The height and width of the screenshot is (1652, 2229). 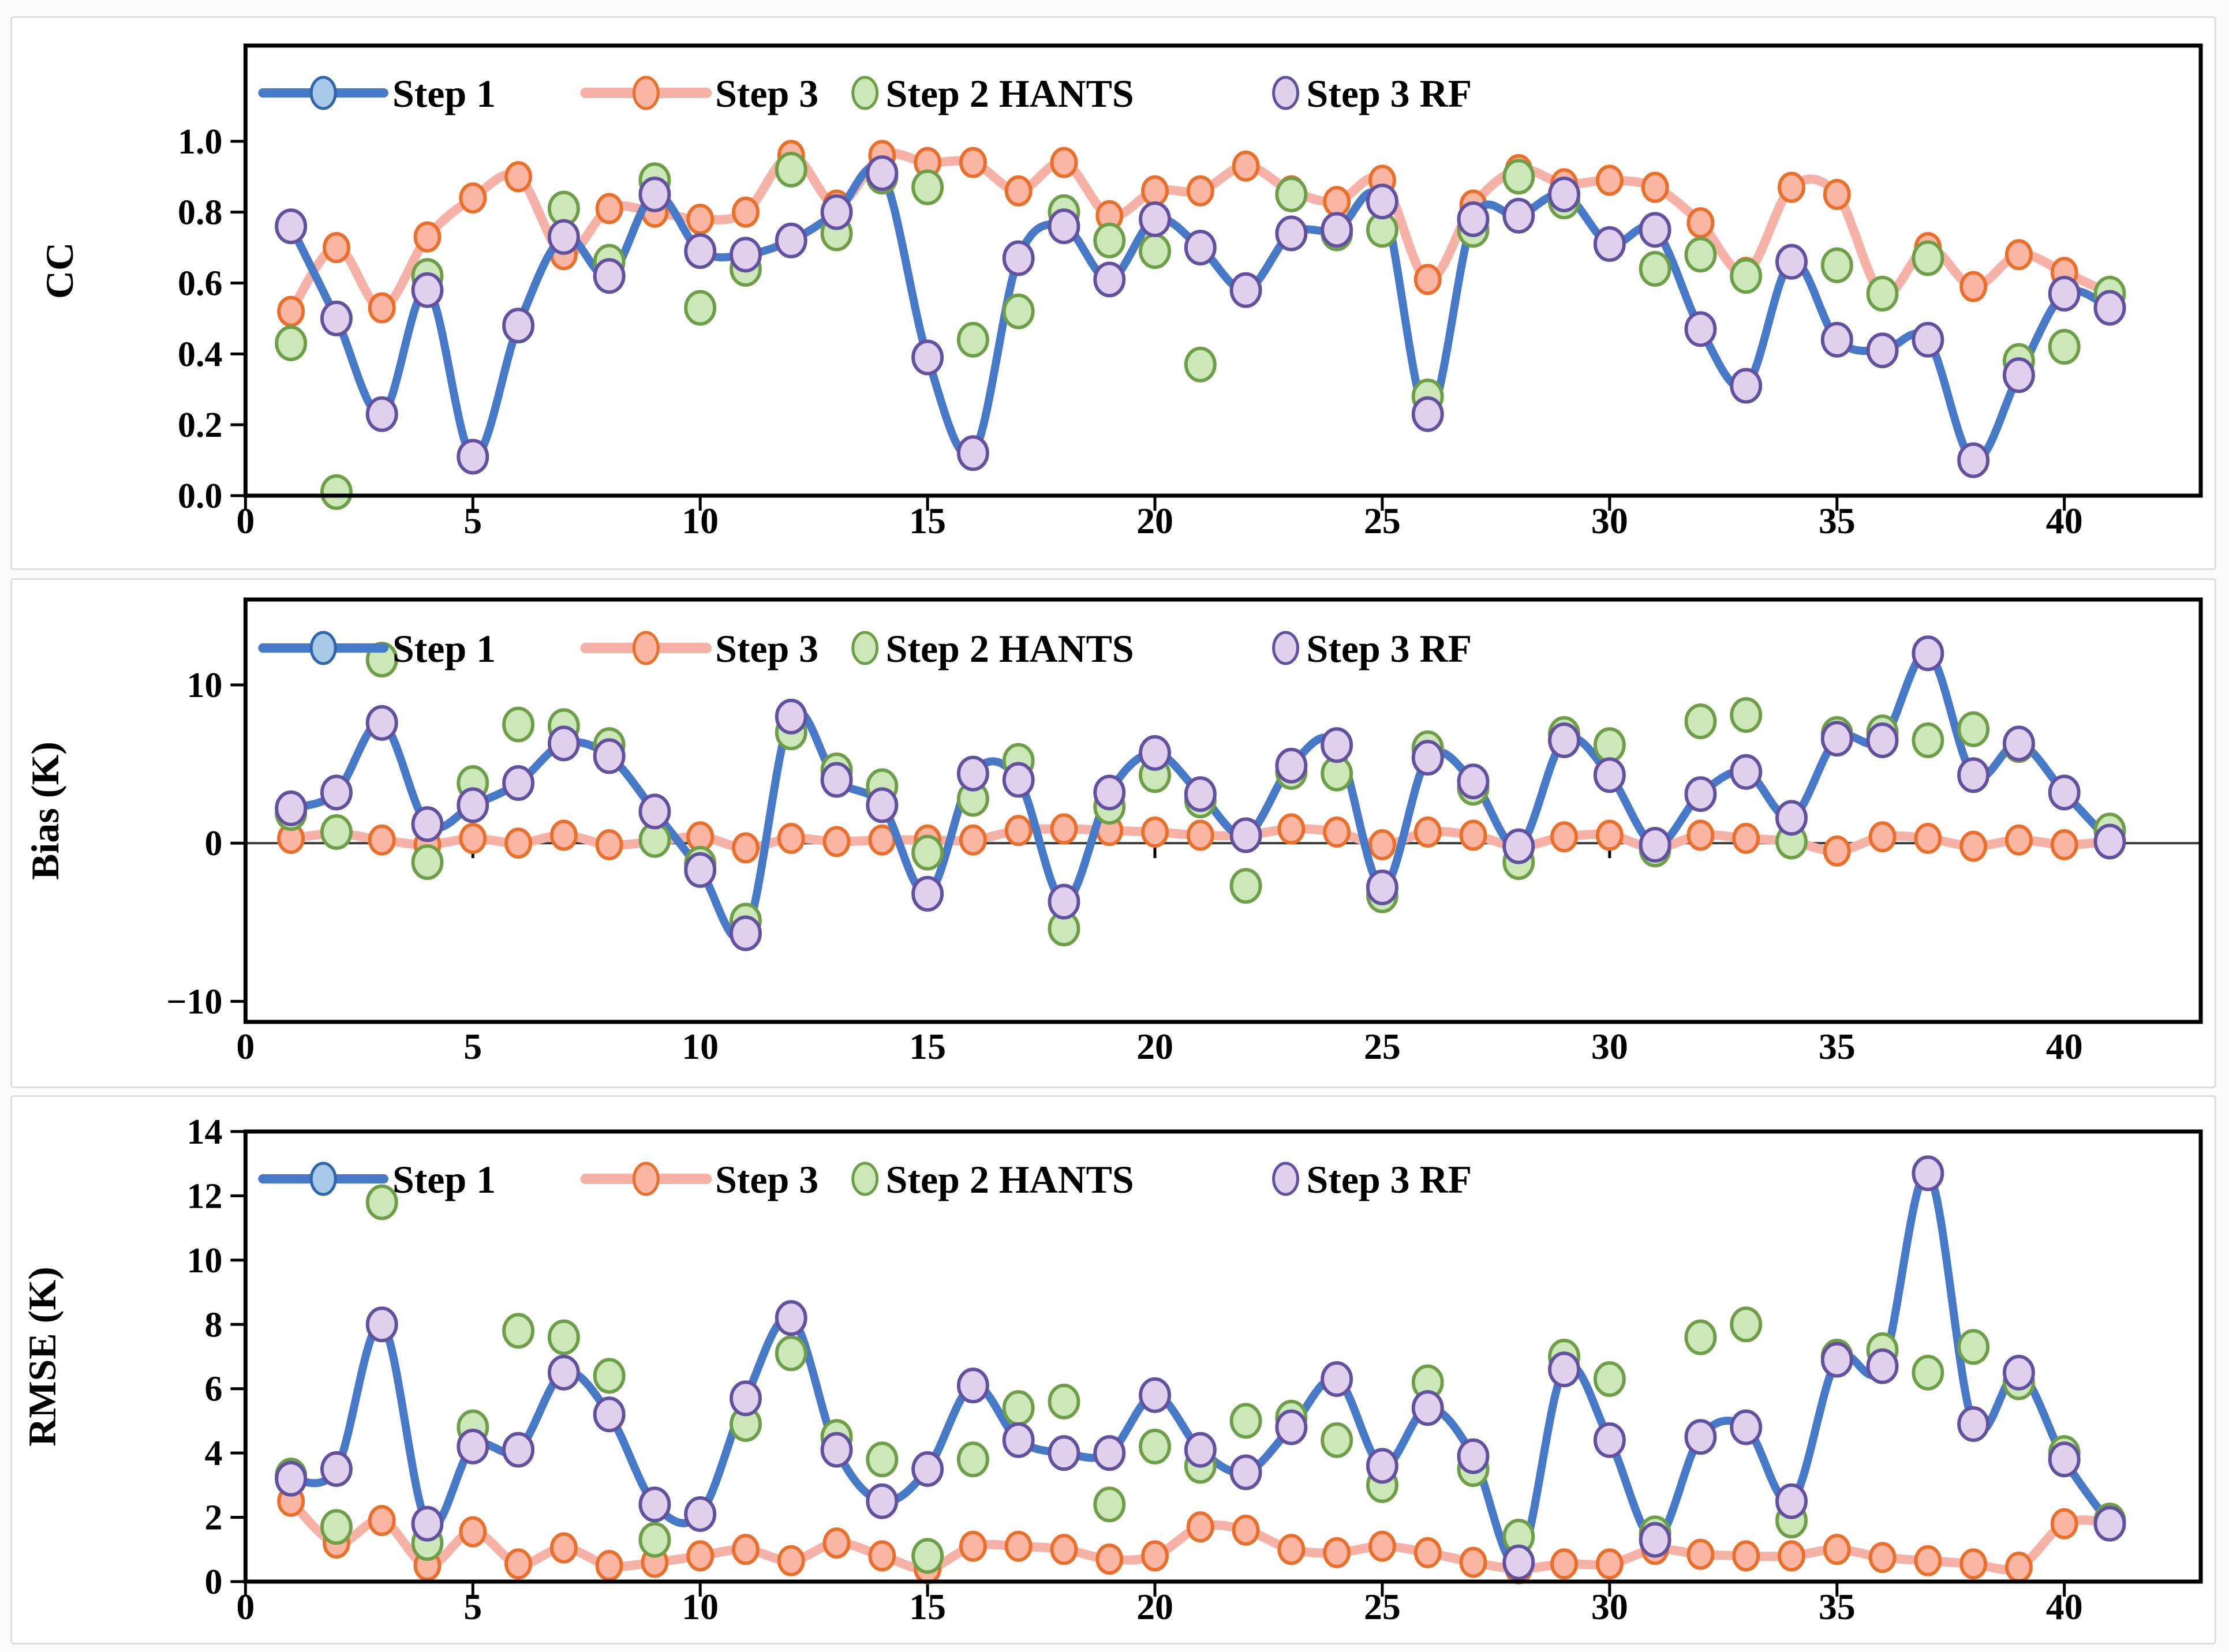 I want to click on cc-y-tick-label: 0.0, so click(x=200, y=496).